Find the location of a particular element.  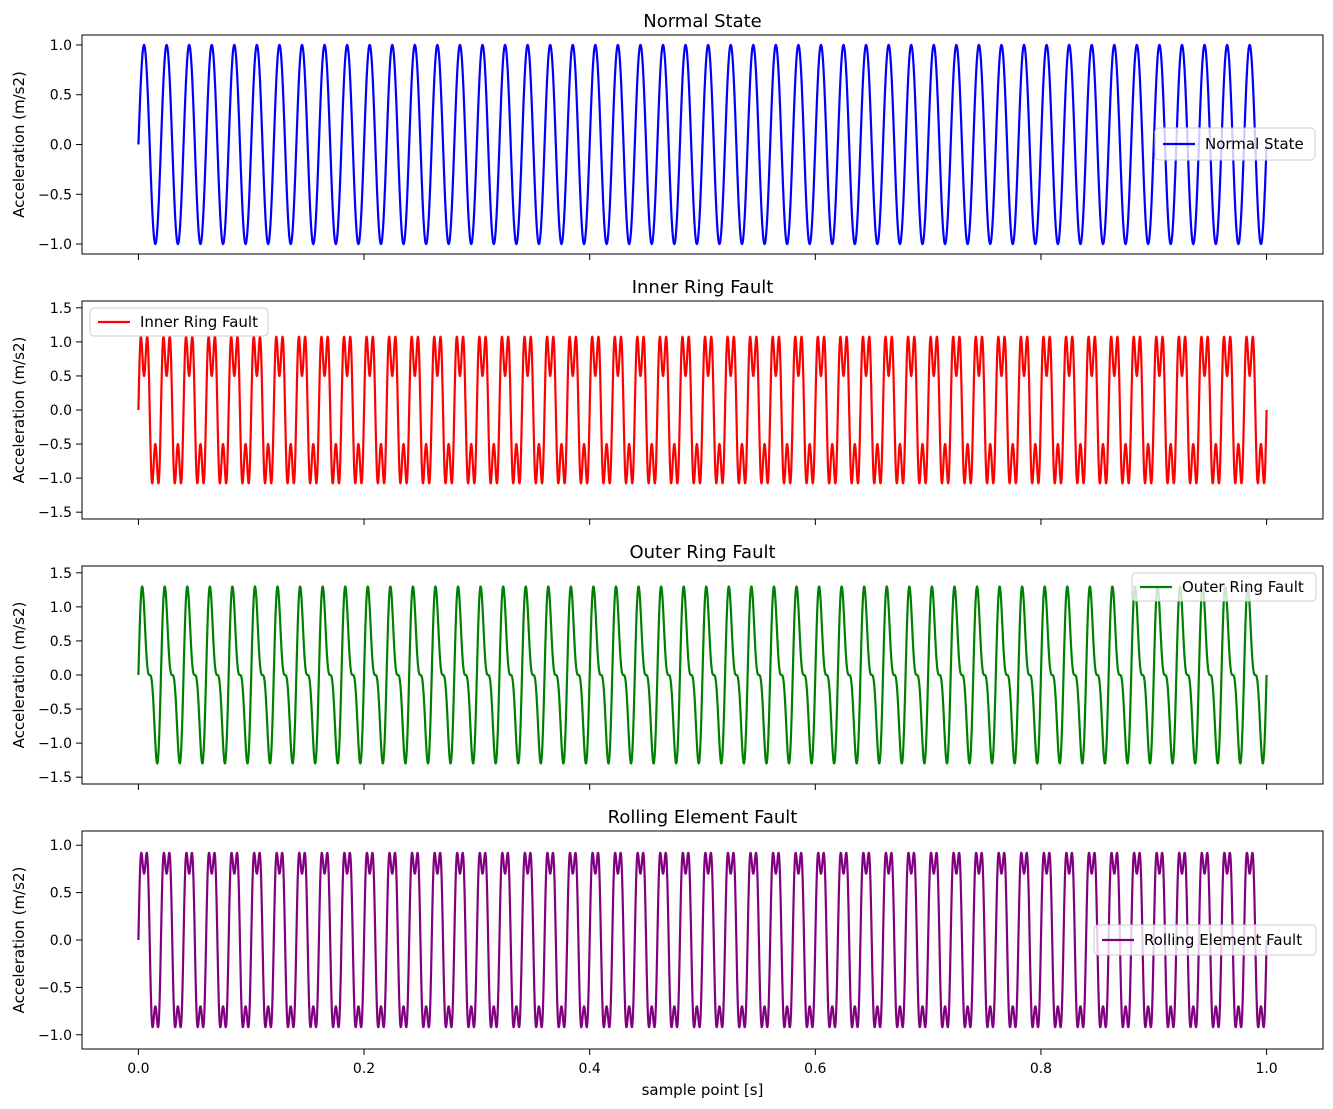

x-axis-label: sample point [s] is located at coordinates (703, 1090).